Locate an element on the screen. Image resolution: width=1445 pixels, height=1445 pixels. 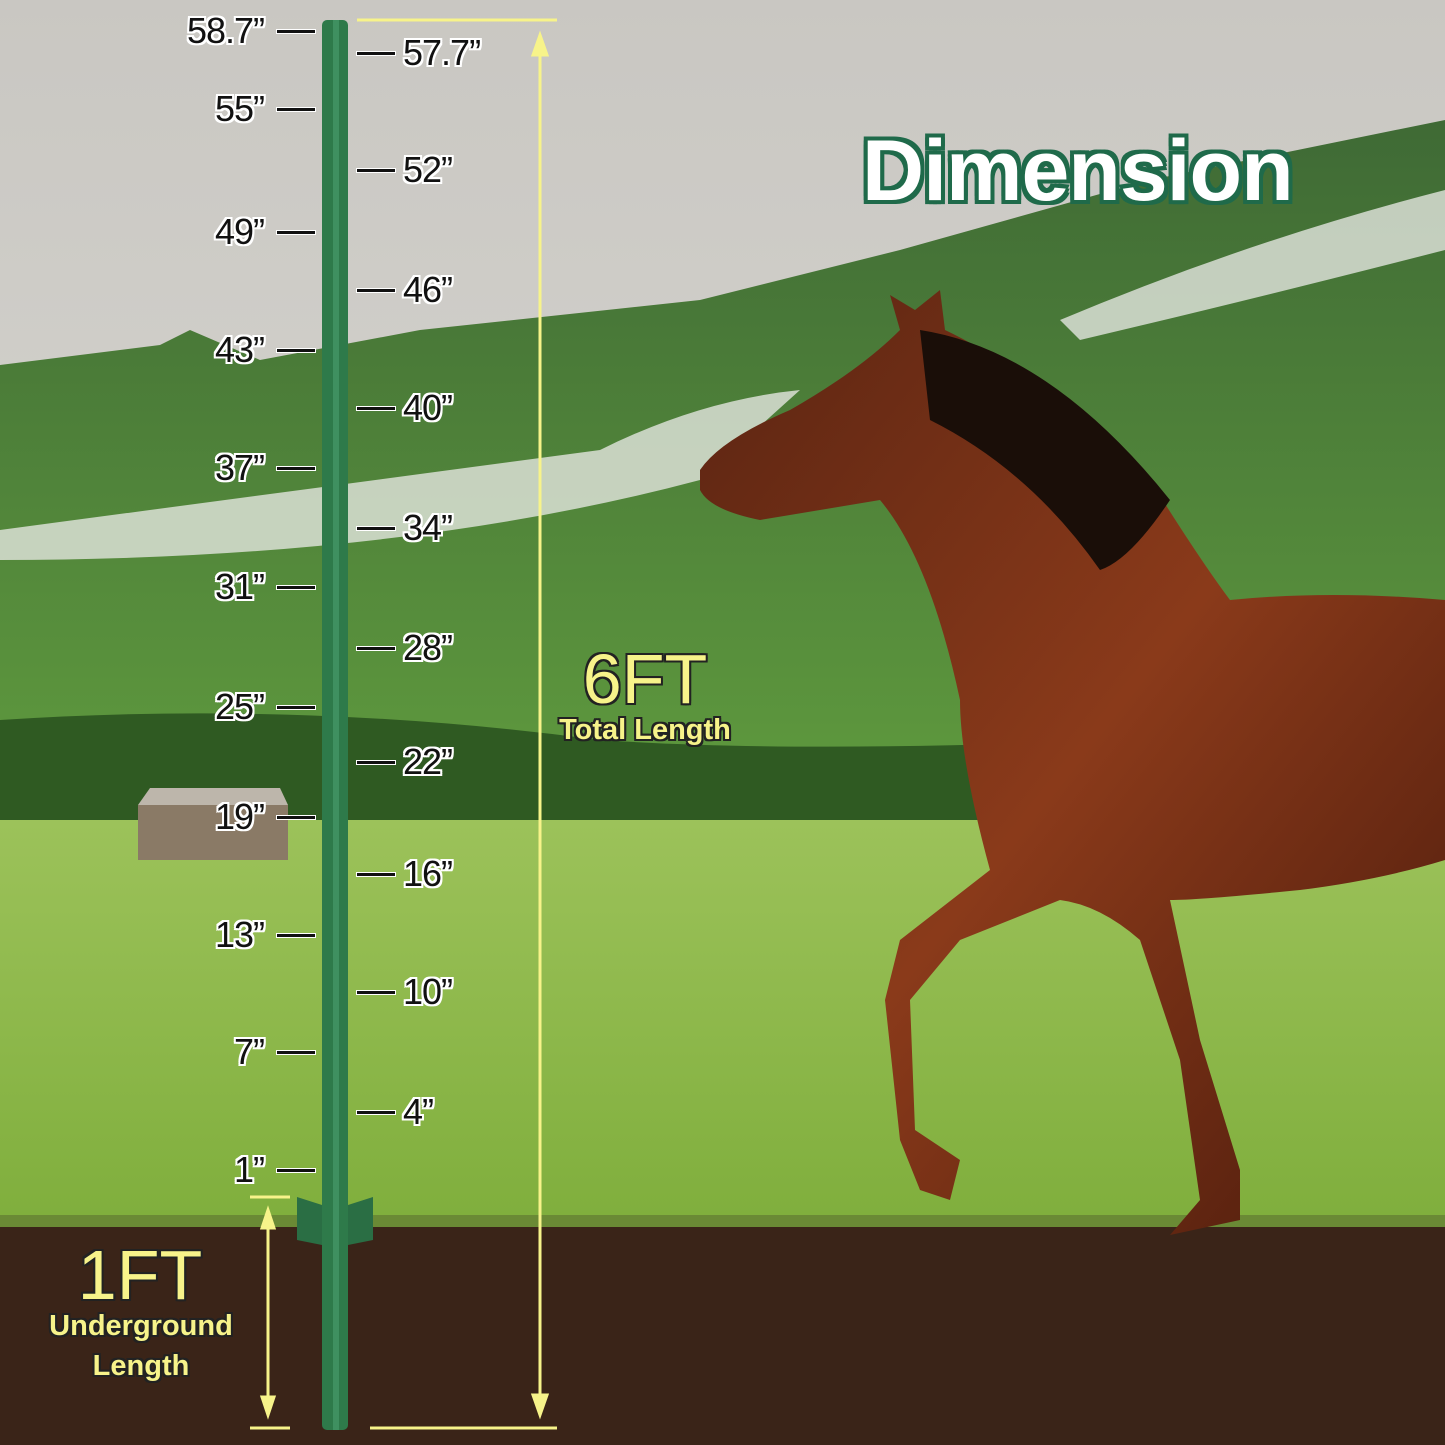
right-height-label: 16” is located at coordinates (428, 873).